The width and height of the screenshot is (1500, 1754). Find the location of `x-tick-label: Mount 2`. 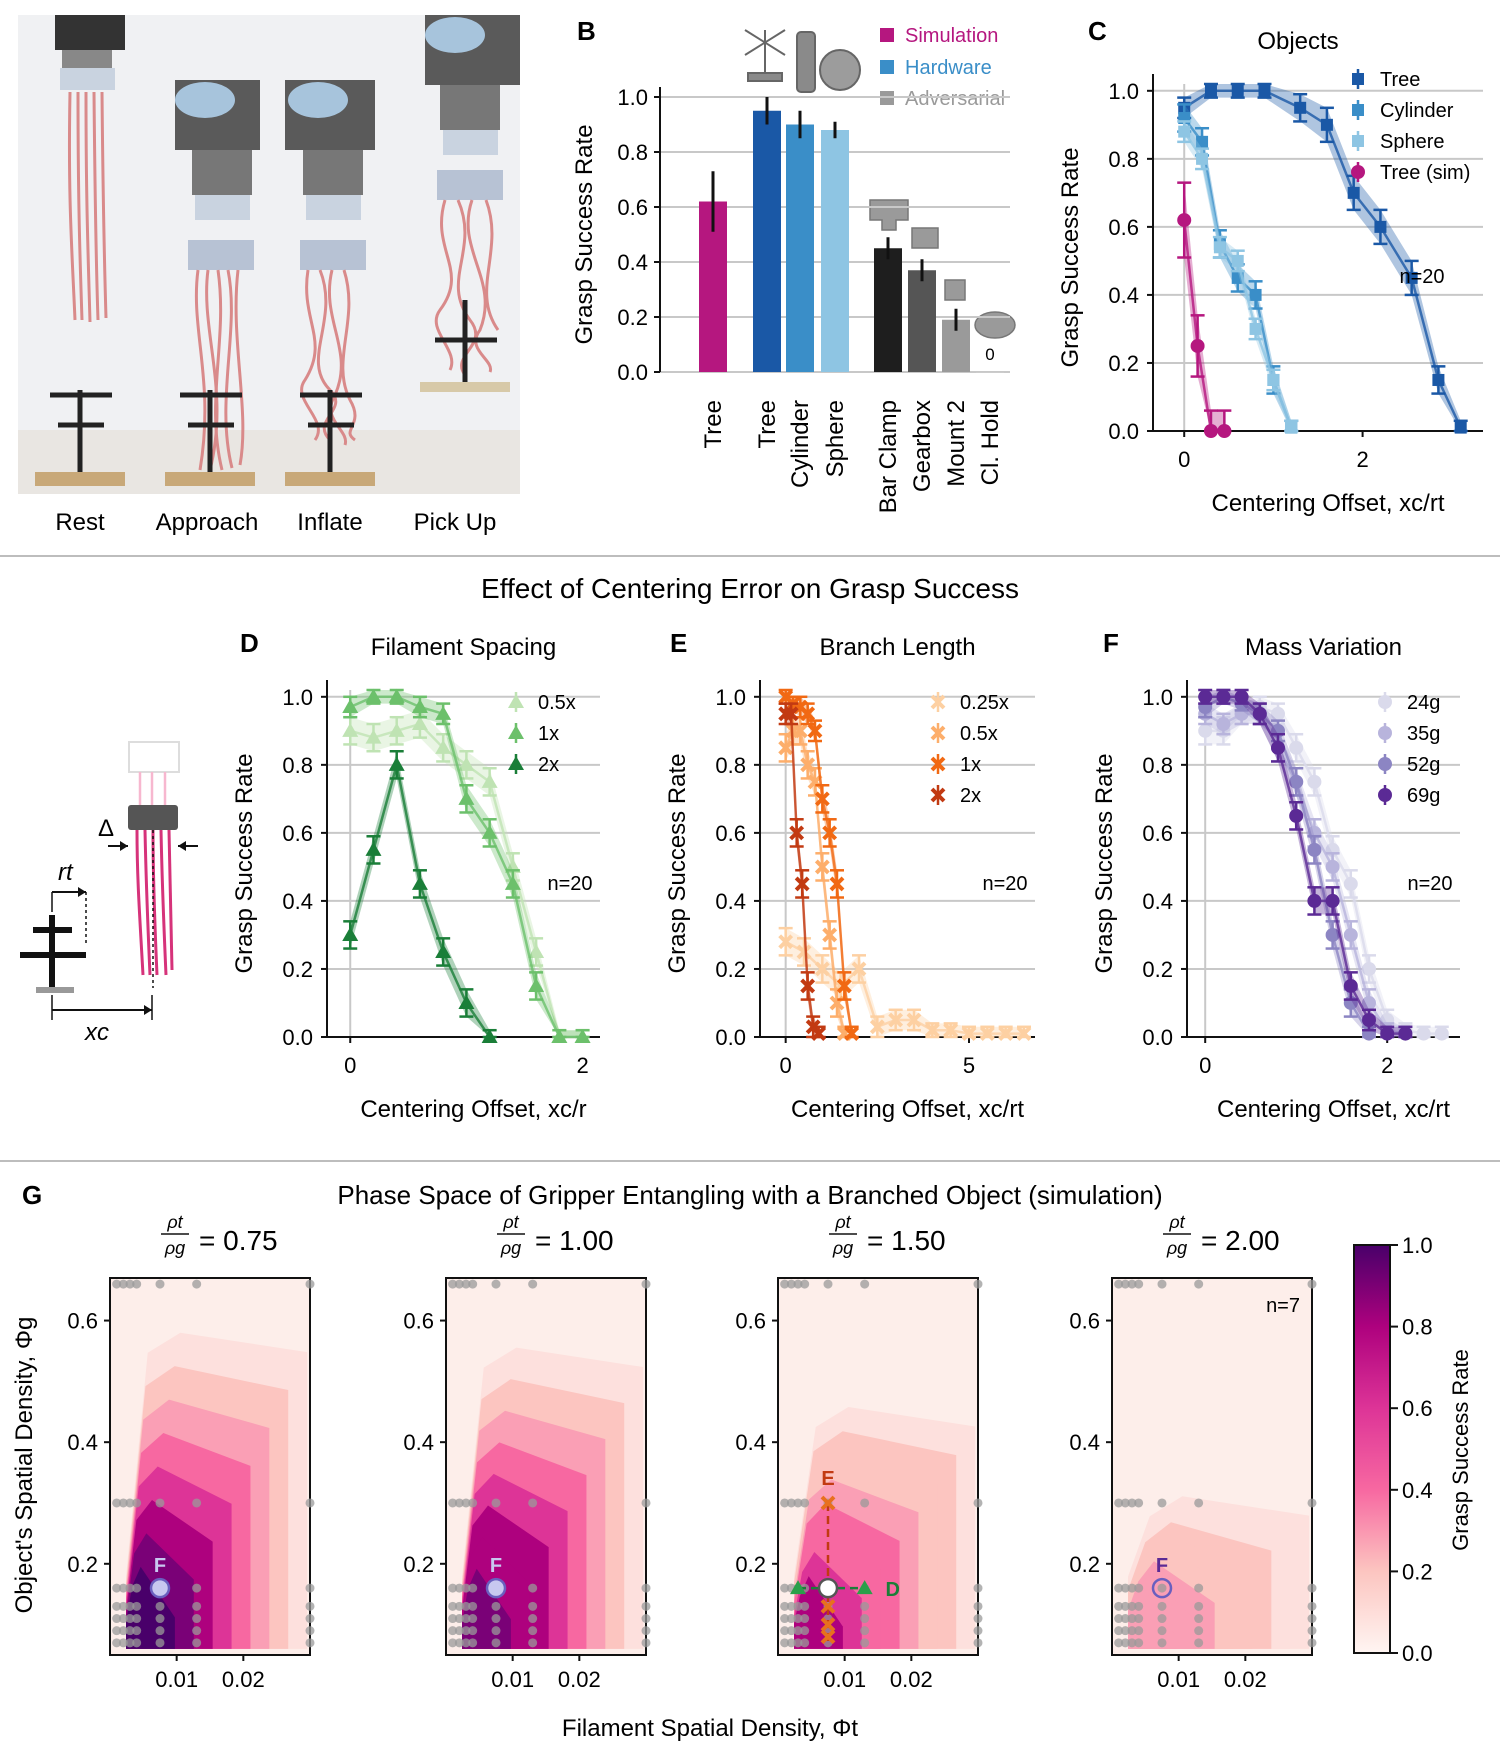

x-tick-label: Mount 2 is located at coordinates (956, 443).